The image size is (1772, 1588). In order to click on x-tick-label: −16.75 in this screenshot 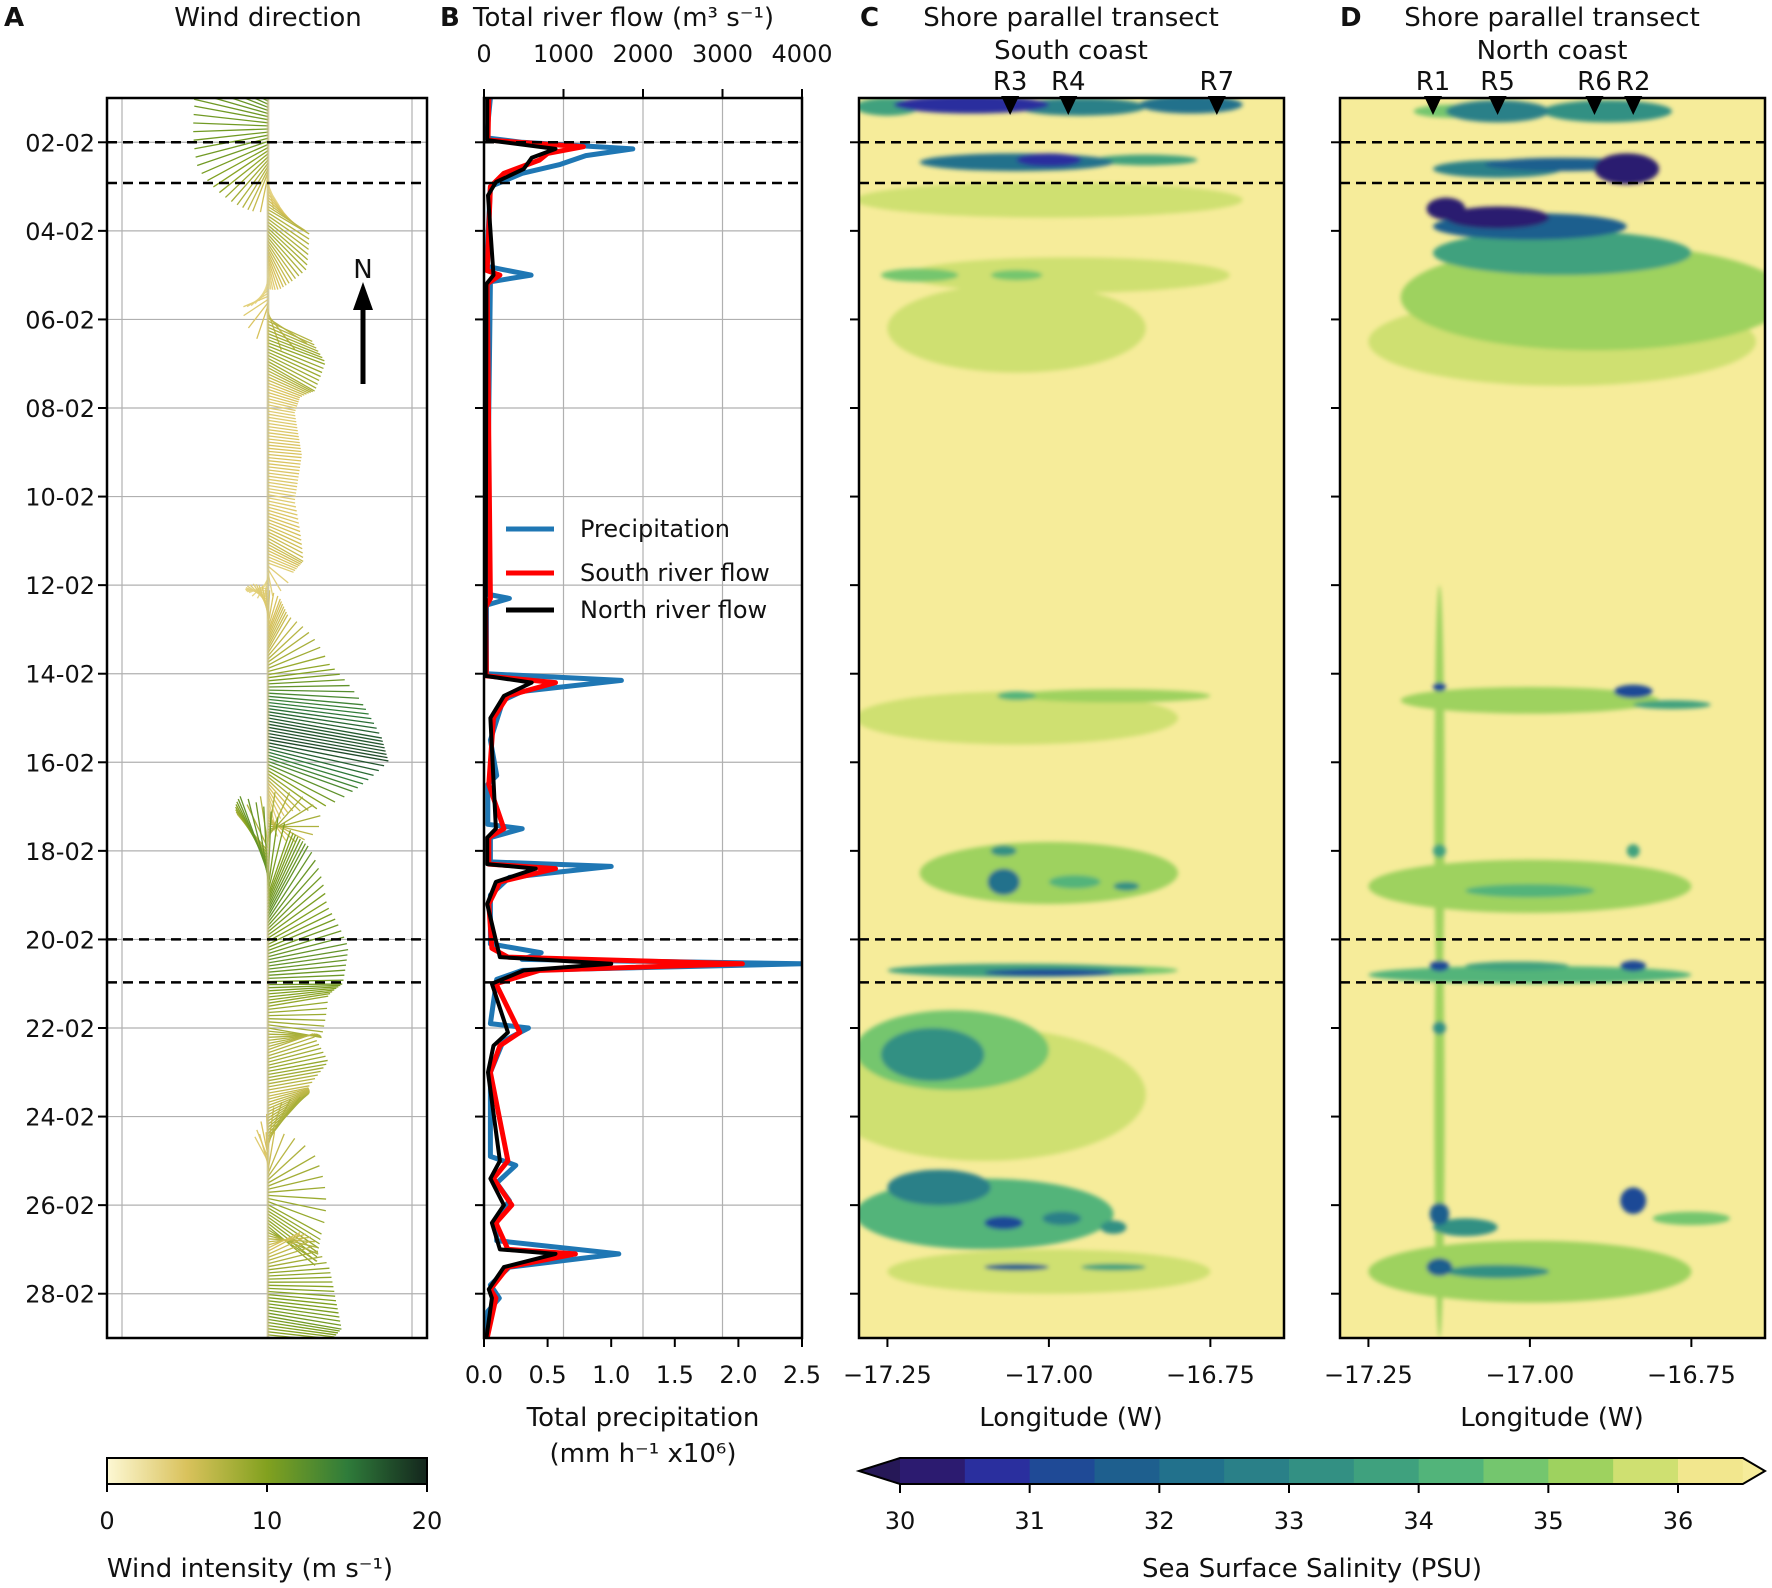, I will do `click(1691, 1375)`.